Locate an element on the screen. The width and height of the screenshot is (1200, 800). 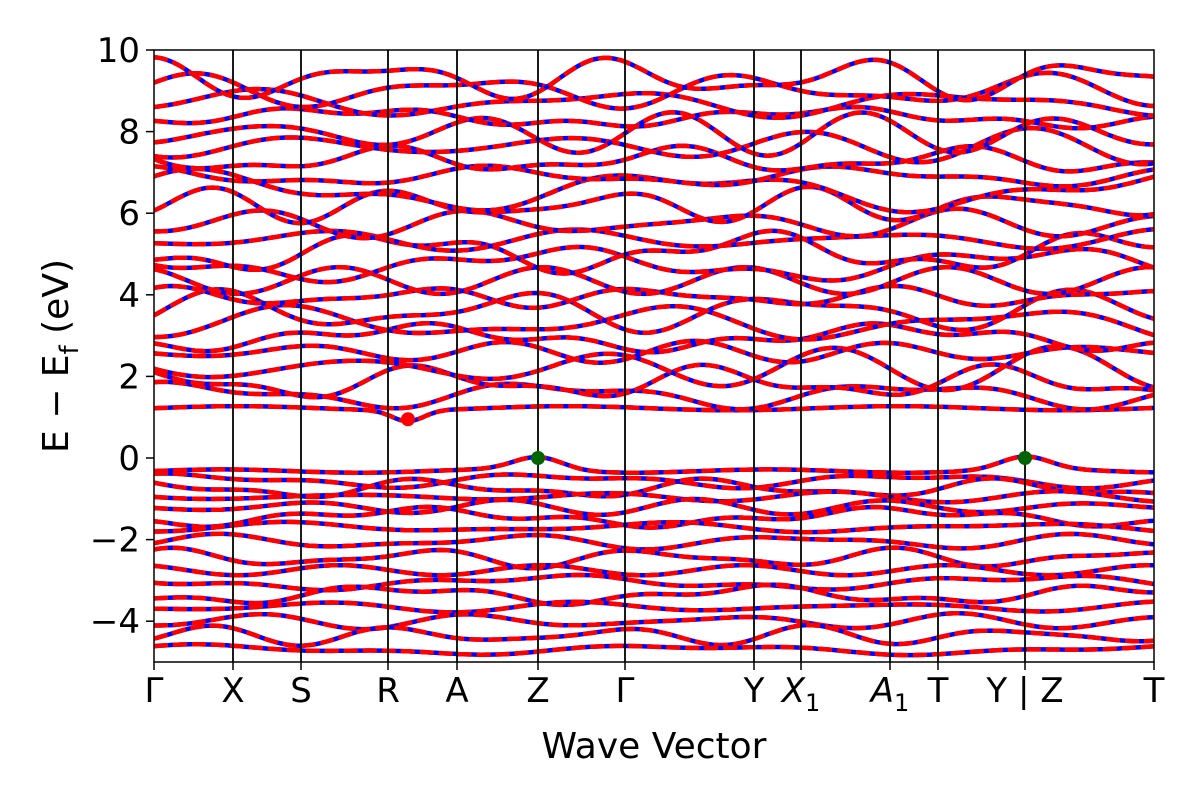
x-tick-label-6: Γ is located at coordinates (625, 691).